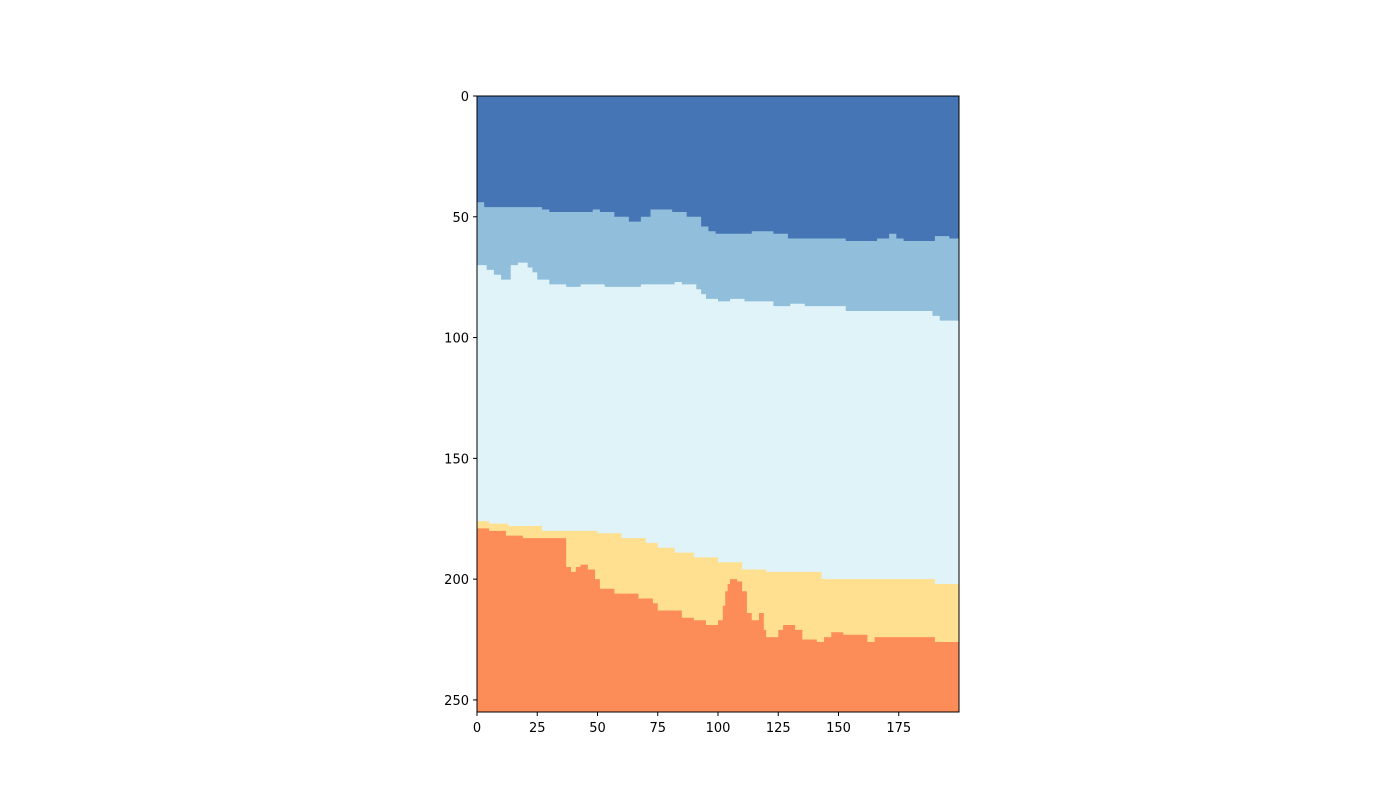 The height and width of the screenshot is (800, 1400). Describe the element at coordinates (460, 218) in the screenshot. I see `y-tick-label: 50` at that location.